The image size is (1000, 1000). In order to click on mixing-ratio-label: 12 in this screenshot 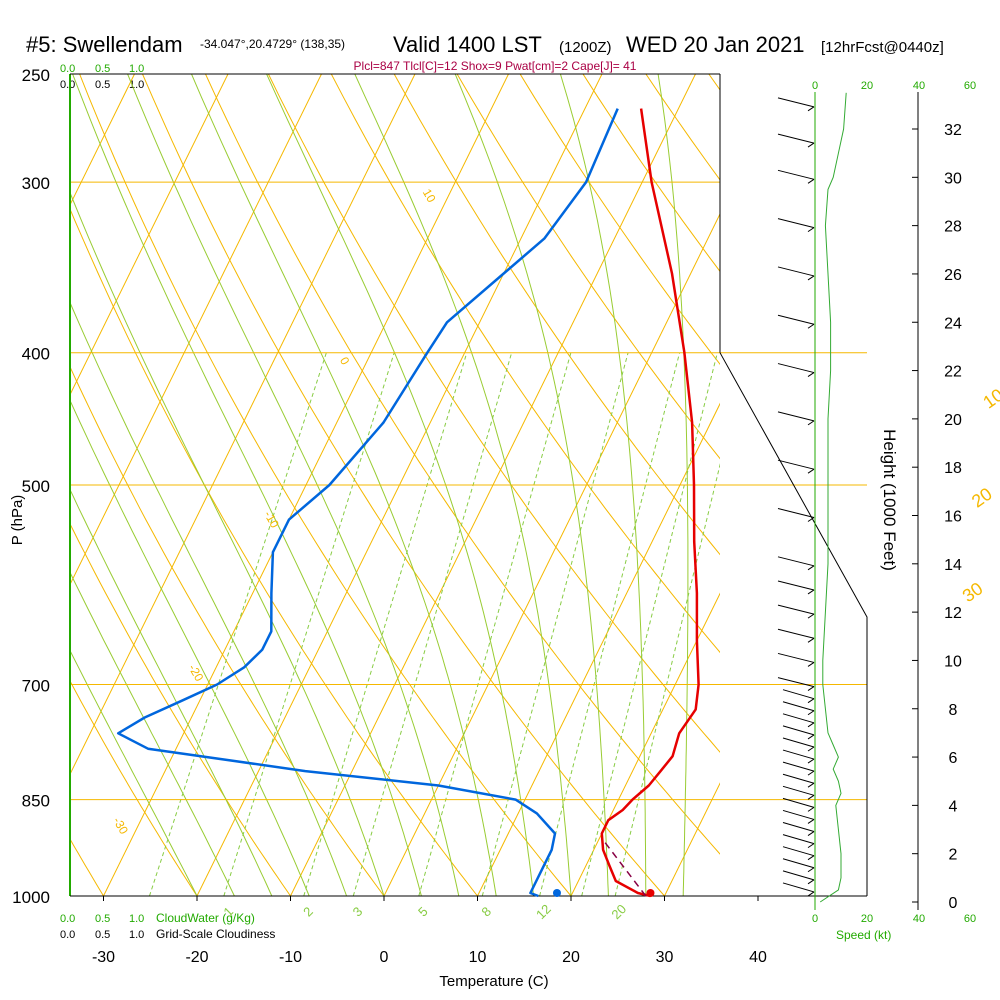, I will do `click(543, 911)`.